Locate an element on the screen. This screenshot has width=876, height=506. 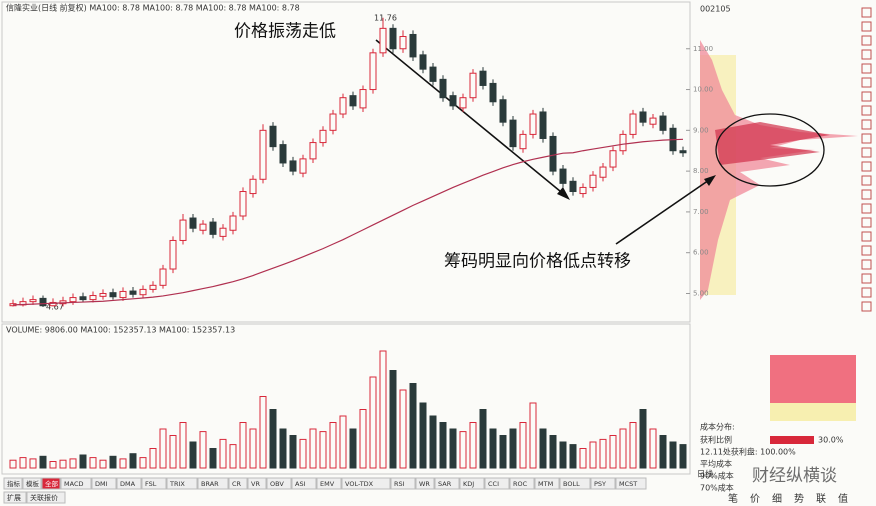
tab-label: RSI is located at coordinates (399, 484).